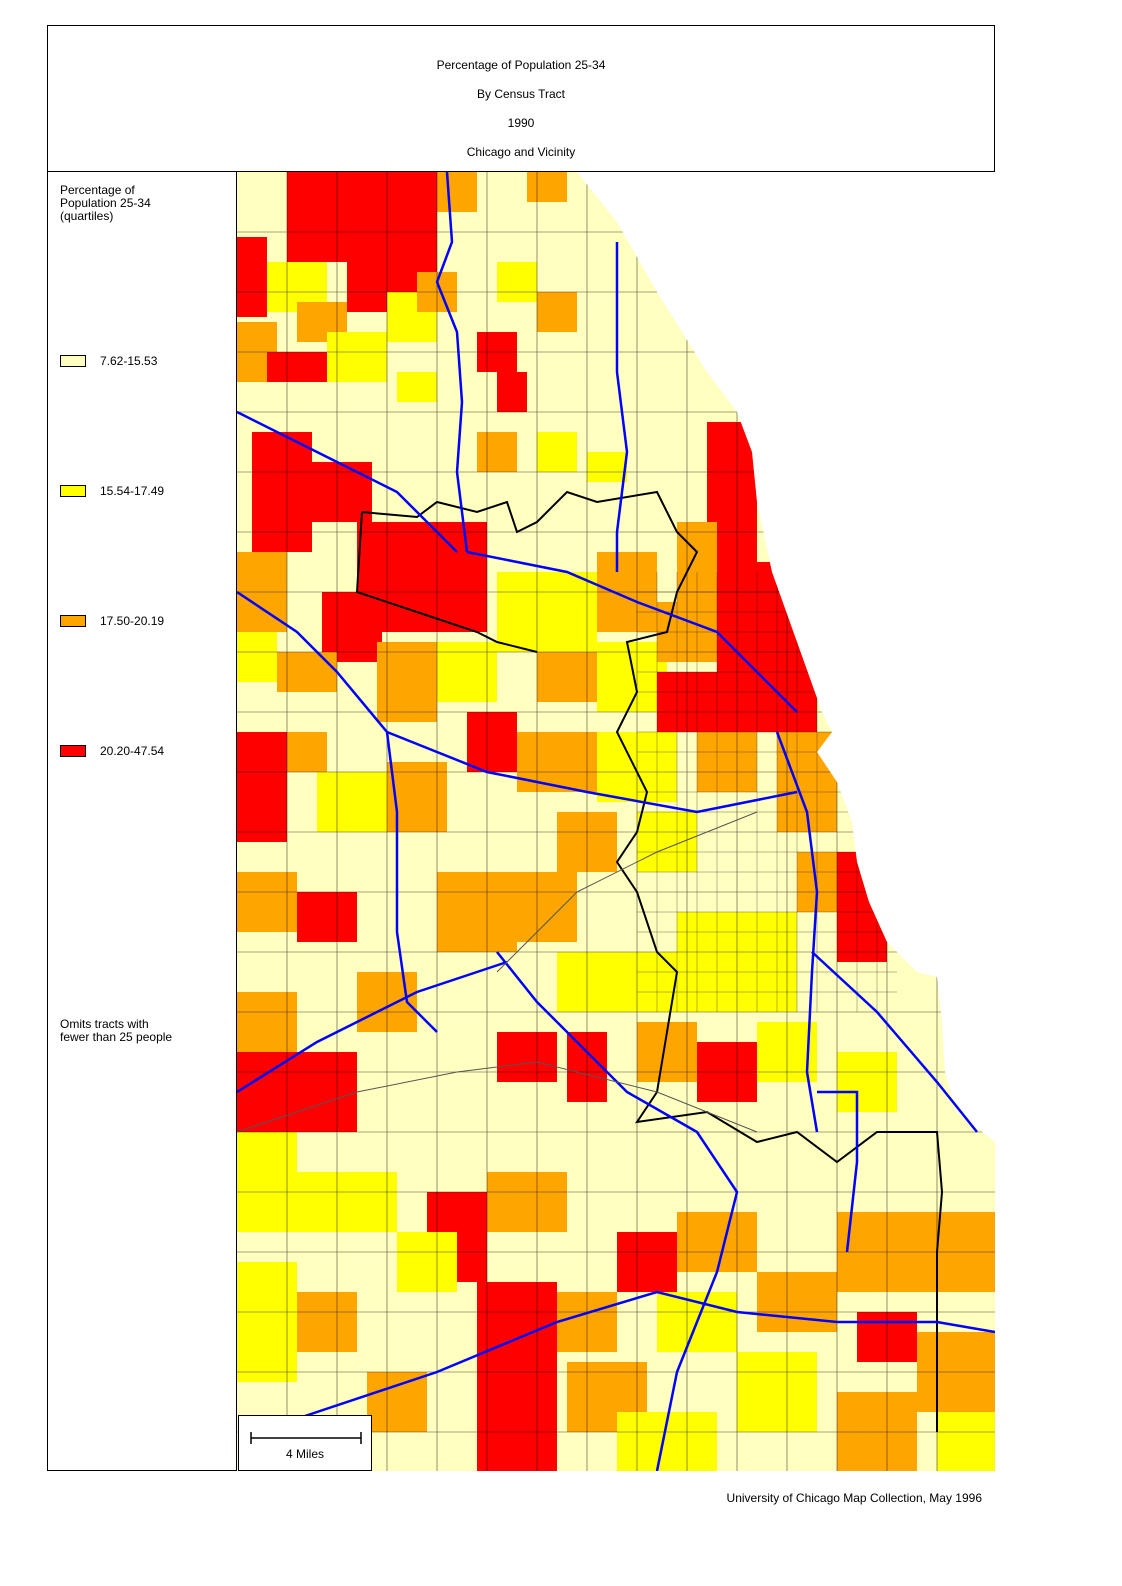  What do you see at coordinates (521, 94) in the screenshot?
I see `map-subtitle-tract: By Census Tract` at bounding box center [521, 94].